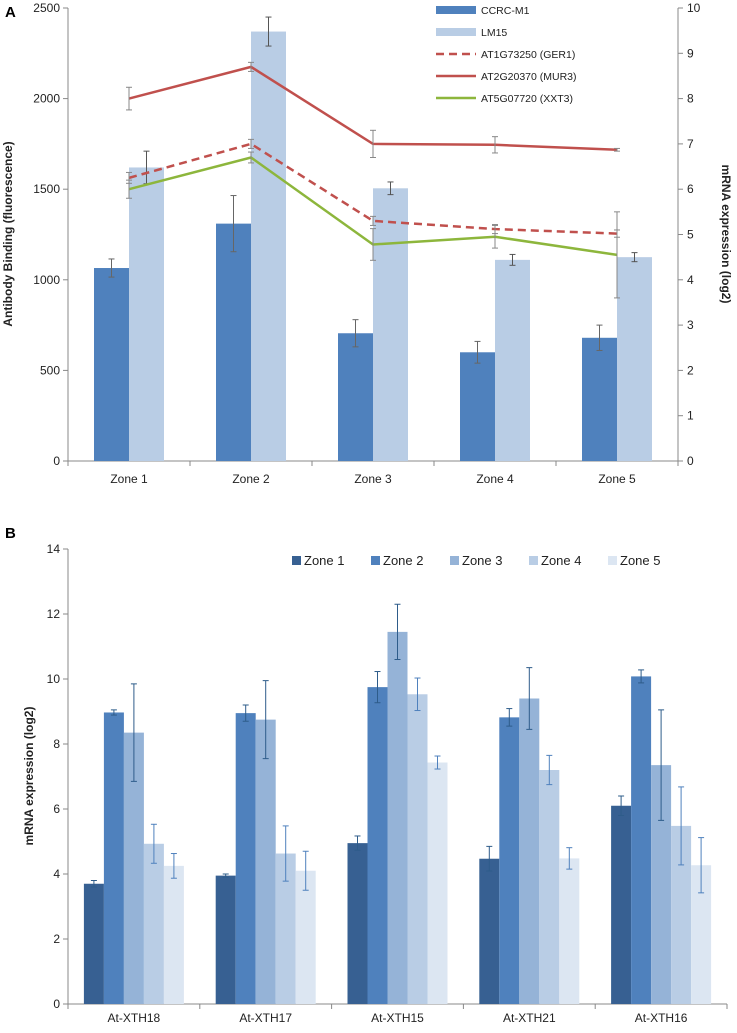 Image resolution: width=737 pixels, height=1033 pixels. Describe the element at coordinates (56, 874) in the screenshot. I see `b-ytick-label: 4` at that location.